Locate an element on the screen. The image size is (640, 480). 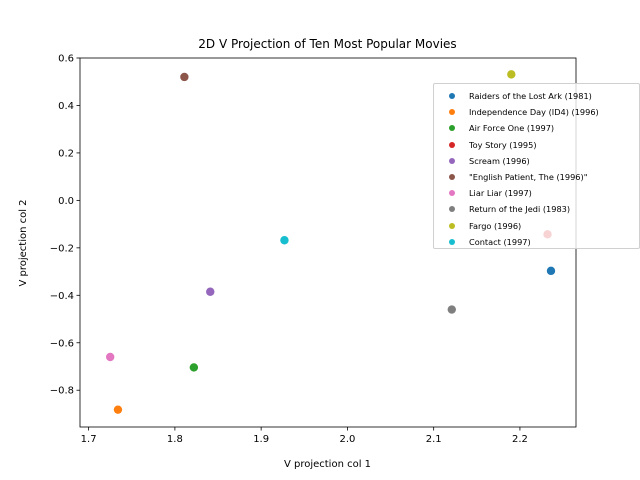
legend-label: Raiders of the Lost Ark (1981) is located at coordinates (530, 96).